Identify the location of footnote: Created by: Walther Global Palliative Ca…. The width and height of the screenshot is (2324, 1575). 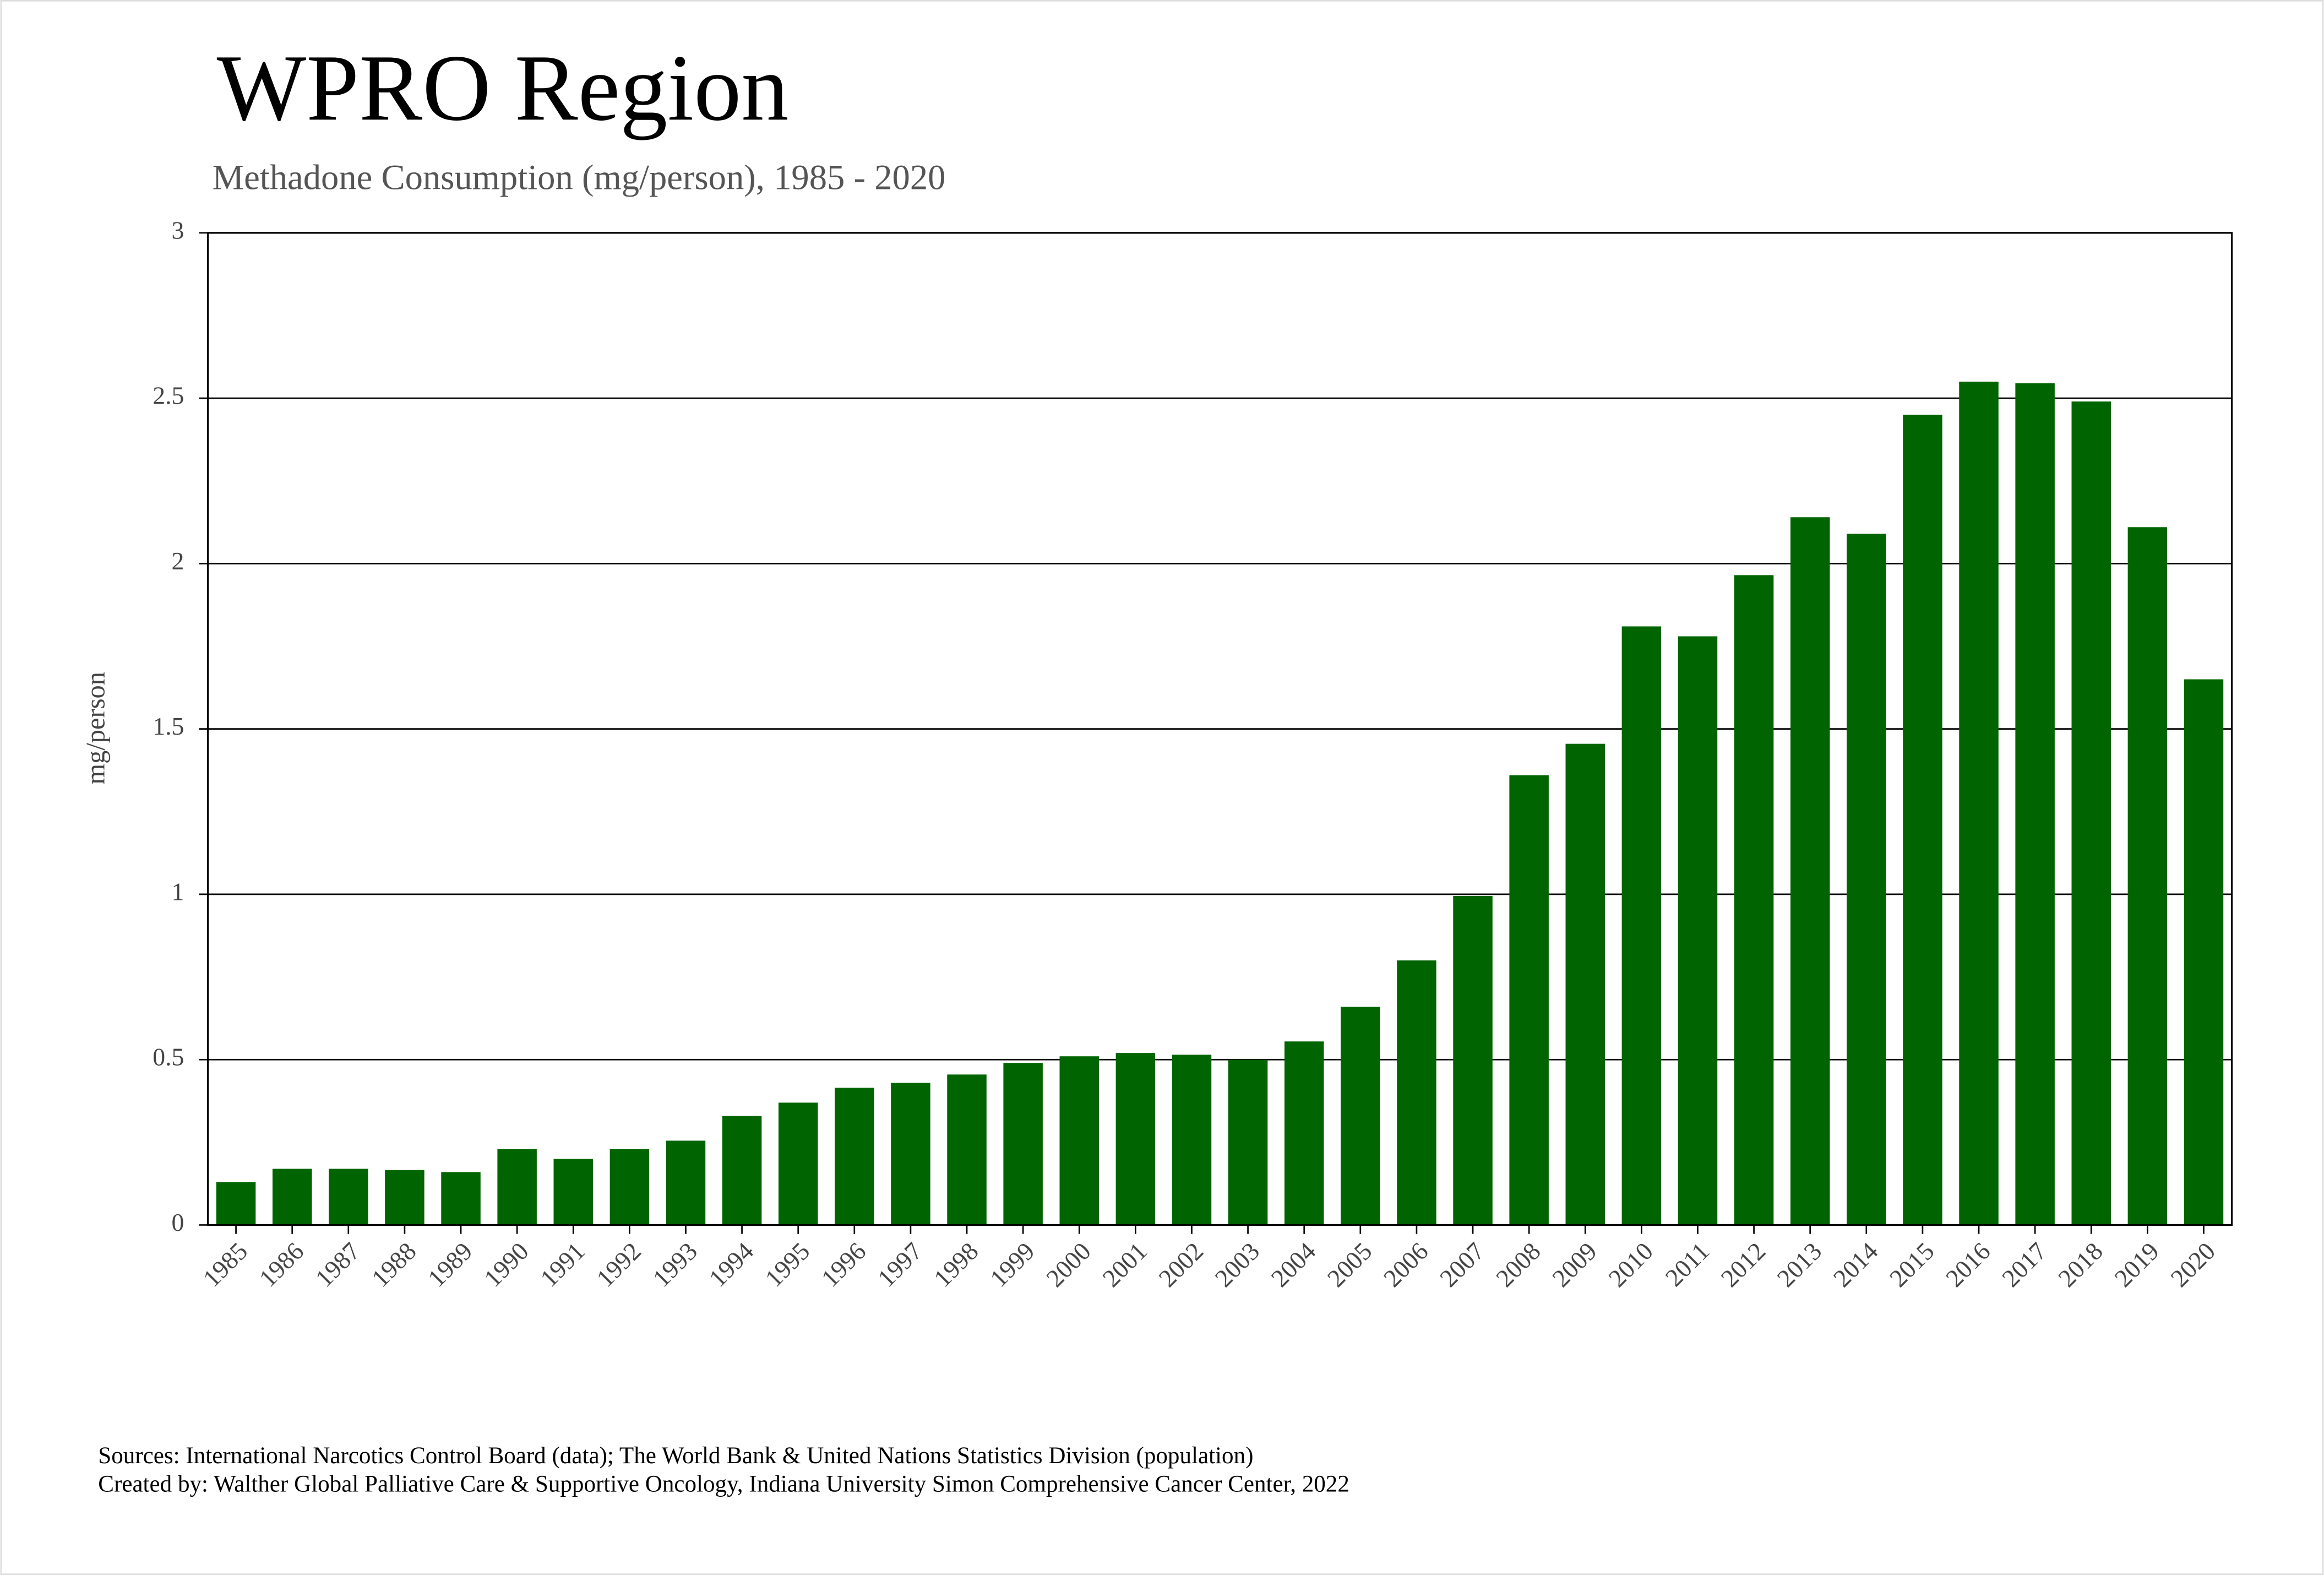
(723, 1484).